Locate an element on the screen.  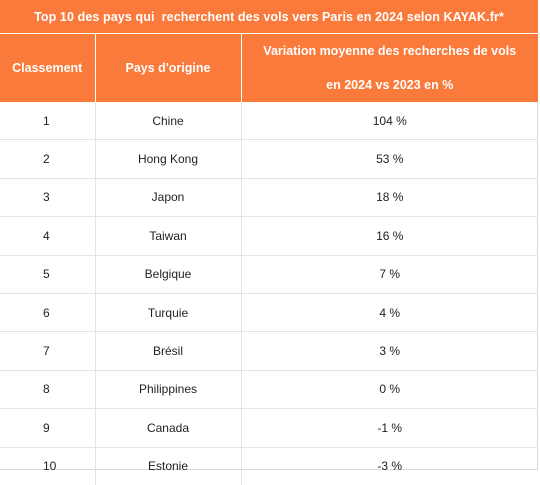
table-row: 6 Turquie 4 % is located at coordinates (269, 312).